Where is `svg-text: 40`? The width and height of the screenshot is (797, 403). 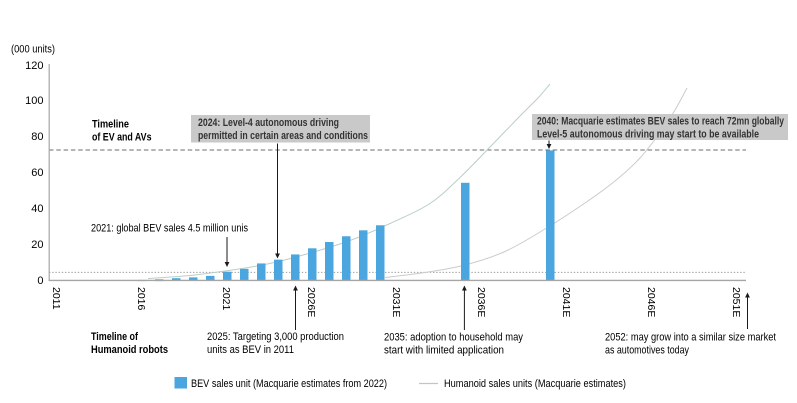
svg-text: 40 is located at coordinates (37, 209).